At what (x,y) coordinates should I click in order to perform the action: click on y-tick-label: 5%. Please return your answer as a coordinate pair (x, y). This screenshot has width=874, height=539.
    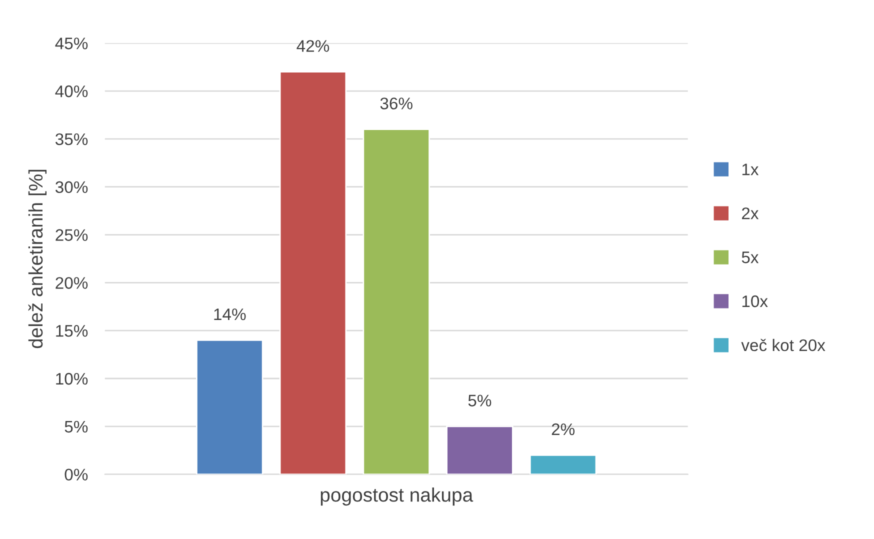
    Looking at the image, I should click on (76, 426).